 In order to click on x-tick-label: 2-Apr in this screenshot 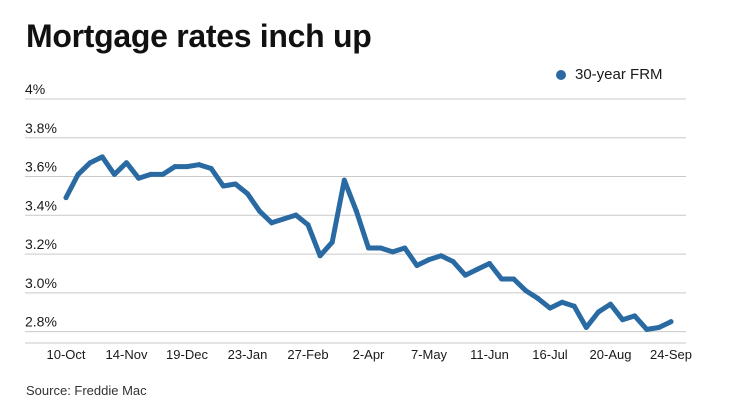, I will do `click(369, 354)`.